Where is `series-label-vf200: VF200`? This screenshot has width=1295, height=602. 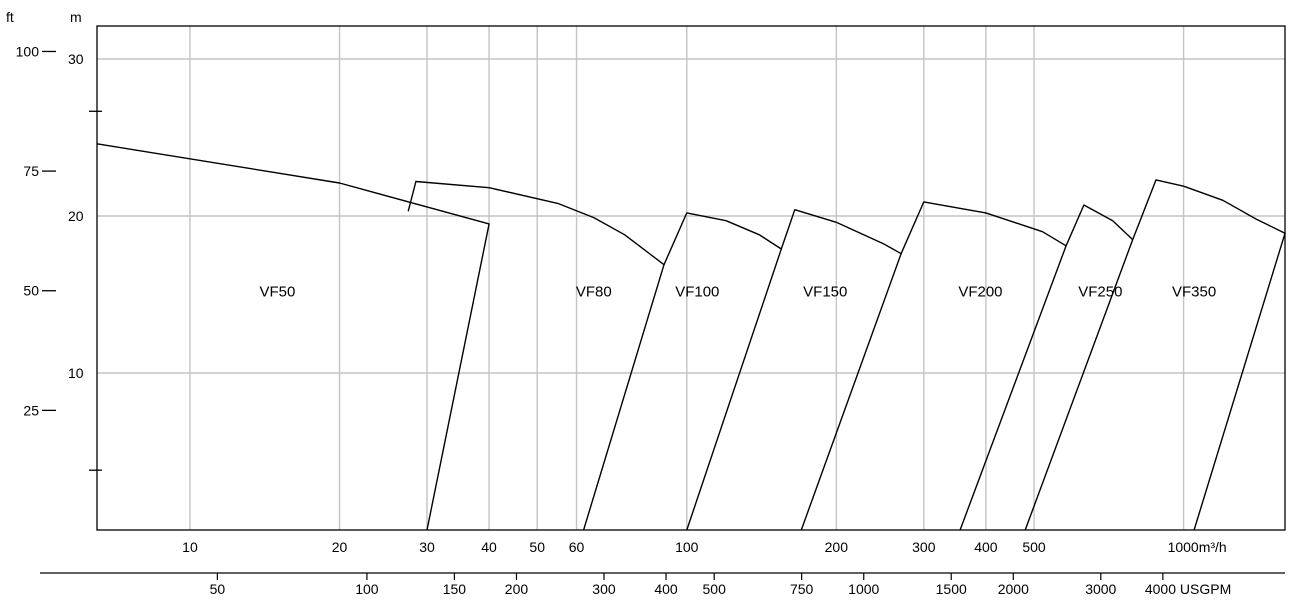 series-label-vf200: VF200 is located at coordinates (980, 291).